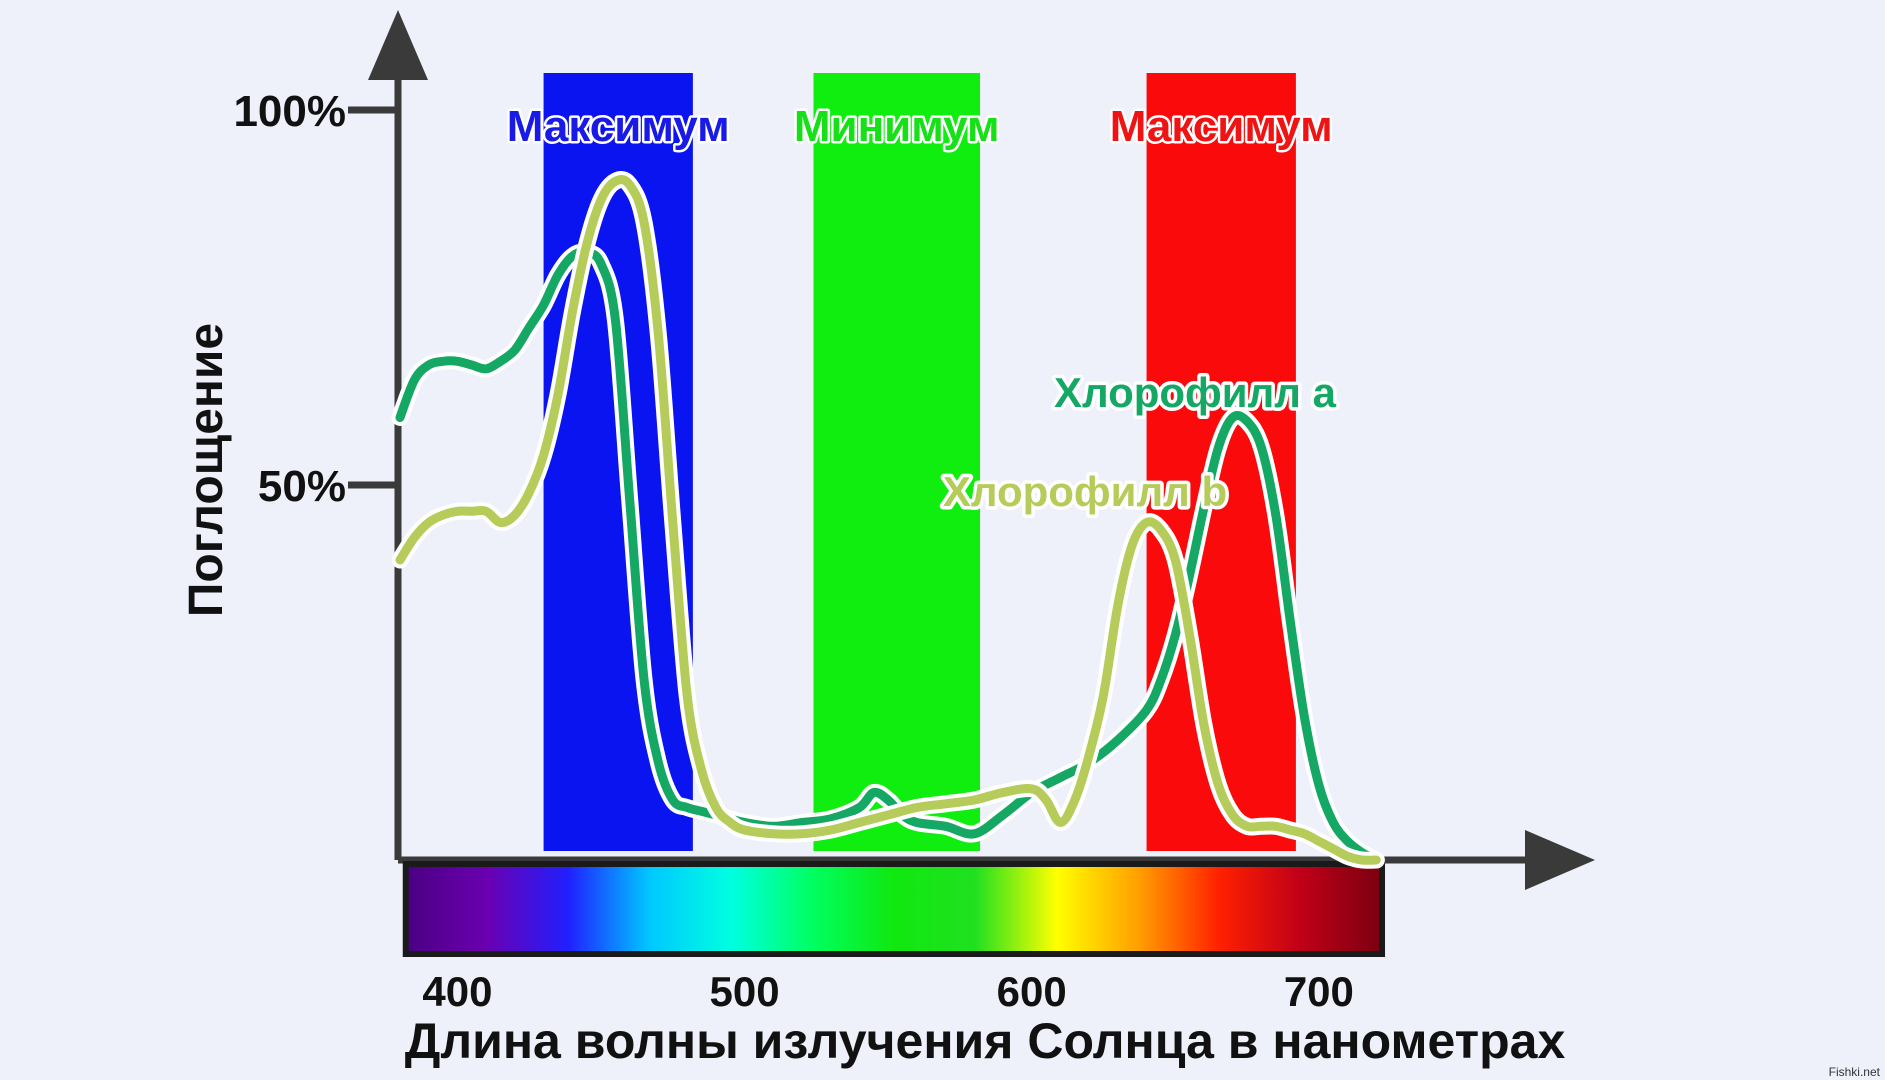 This screenshot has width=1885, height=1080. I want to click on y-tick-label-1: 100%, so click(289, 111).